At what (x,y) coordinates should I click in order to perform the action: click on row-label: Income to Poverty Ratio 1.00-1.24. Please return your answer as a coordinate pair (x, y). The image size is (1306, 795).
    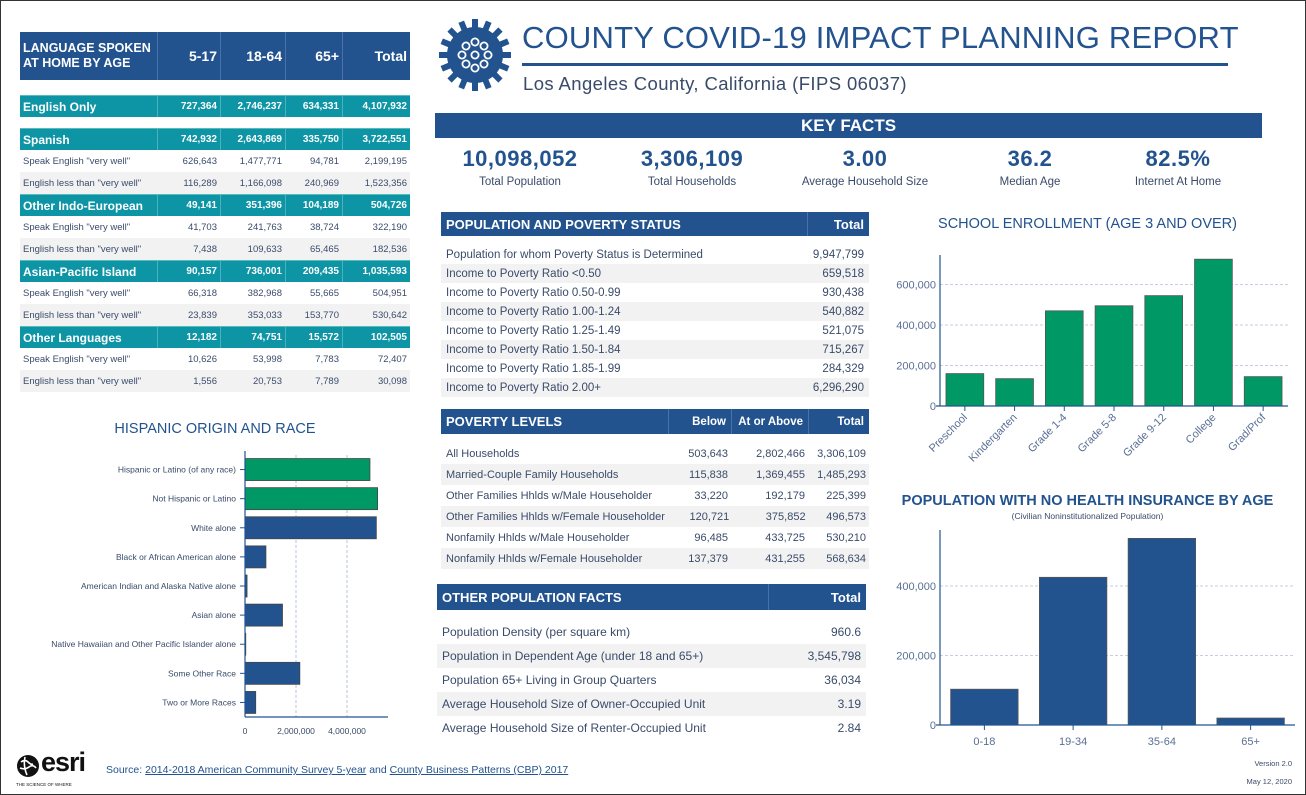
    Looking at the image, I should click on (533, 311).